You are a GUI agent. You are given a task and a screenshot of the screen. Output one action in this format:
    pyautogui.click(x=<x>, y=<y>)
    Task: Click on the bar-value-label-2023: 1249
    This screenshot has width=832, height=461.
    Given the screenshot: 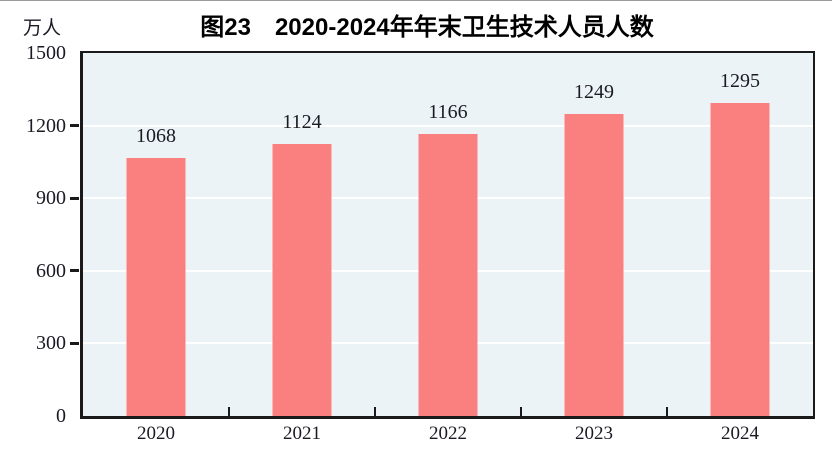 What is the action you would take?
    pyautogui.click(x=594, y=91)
    